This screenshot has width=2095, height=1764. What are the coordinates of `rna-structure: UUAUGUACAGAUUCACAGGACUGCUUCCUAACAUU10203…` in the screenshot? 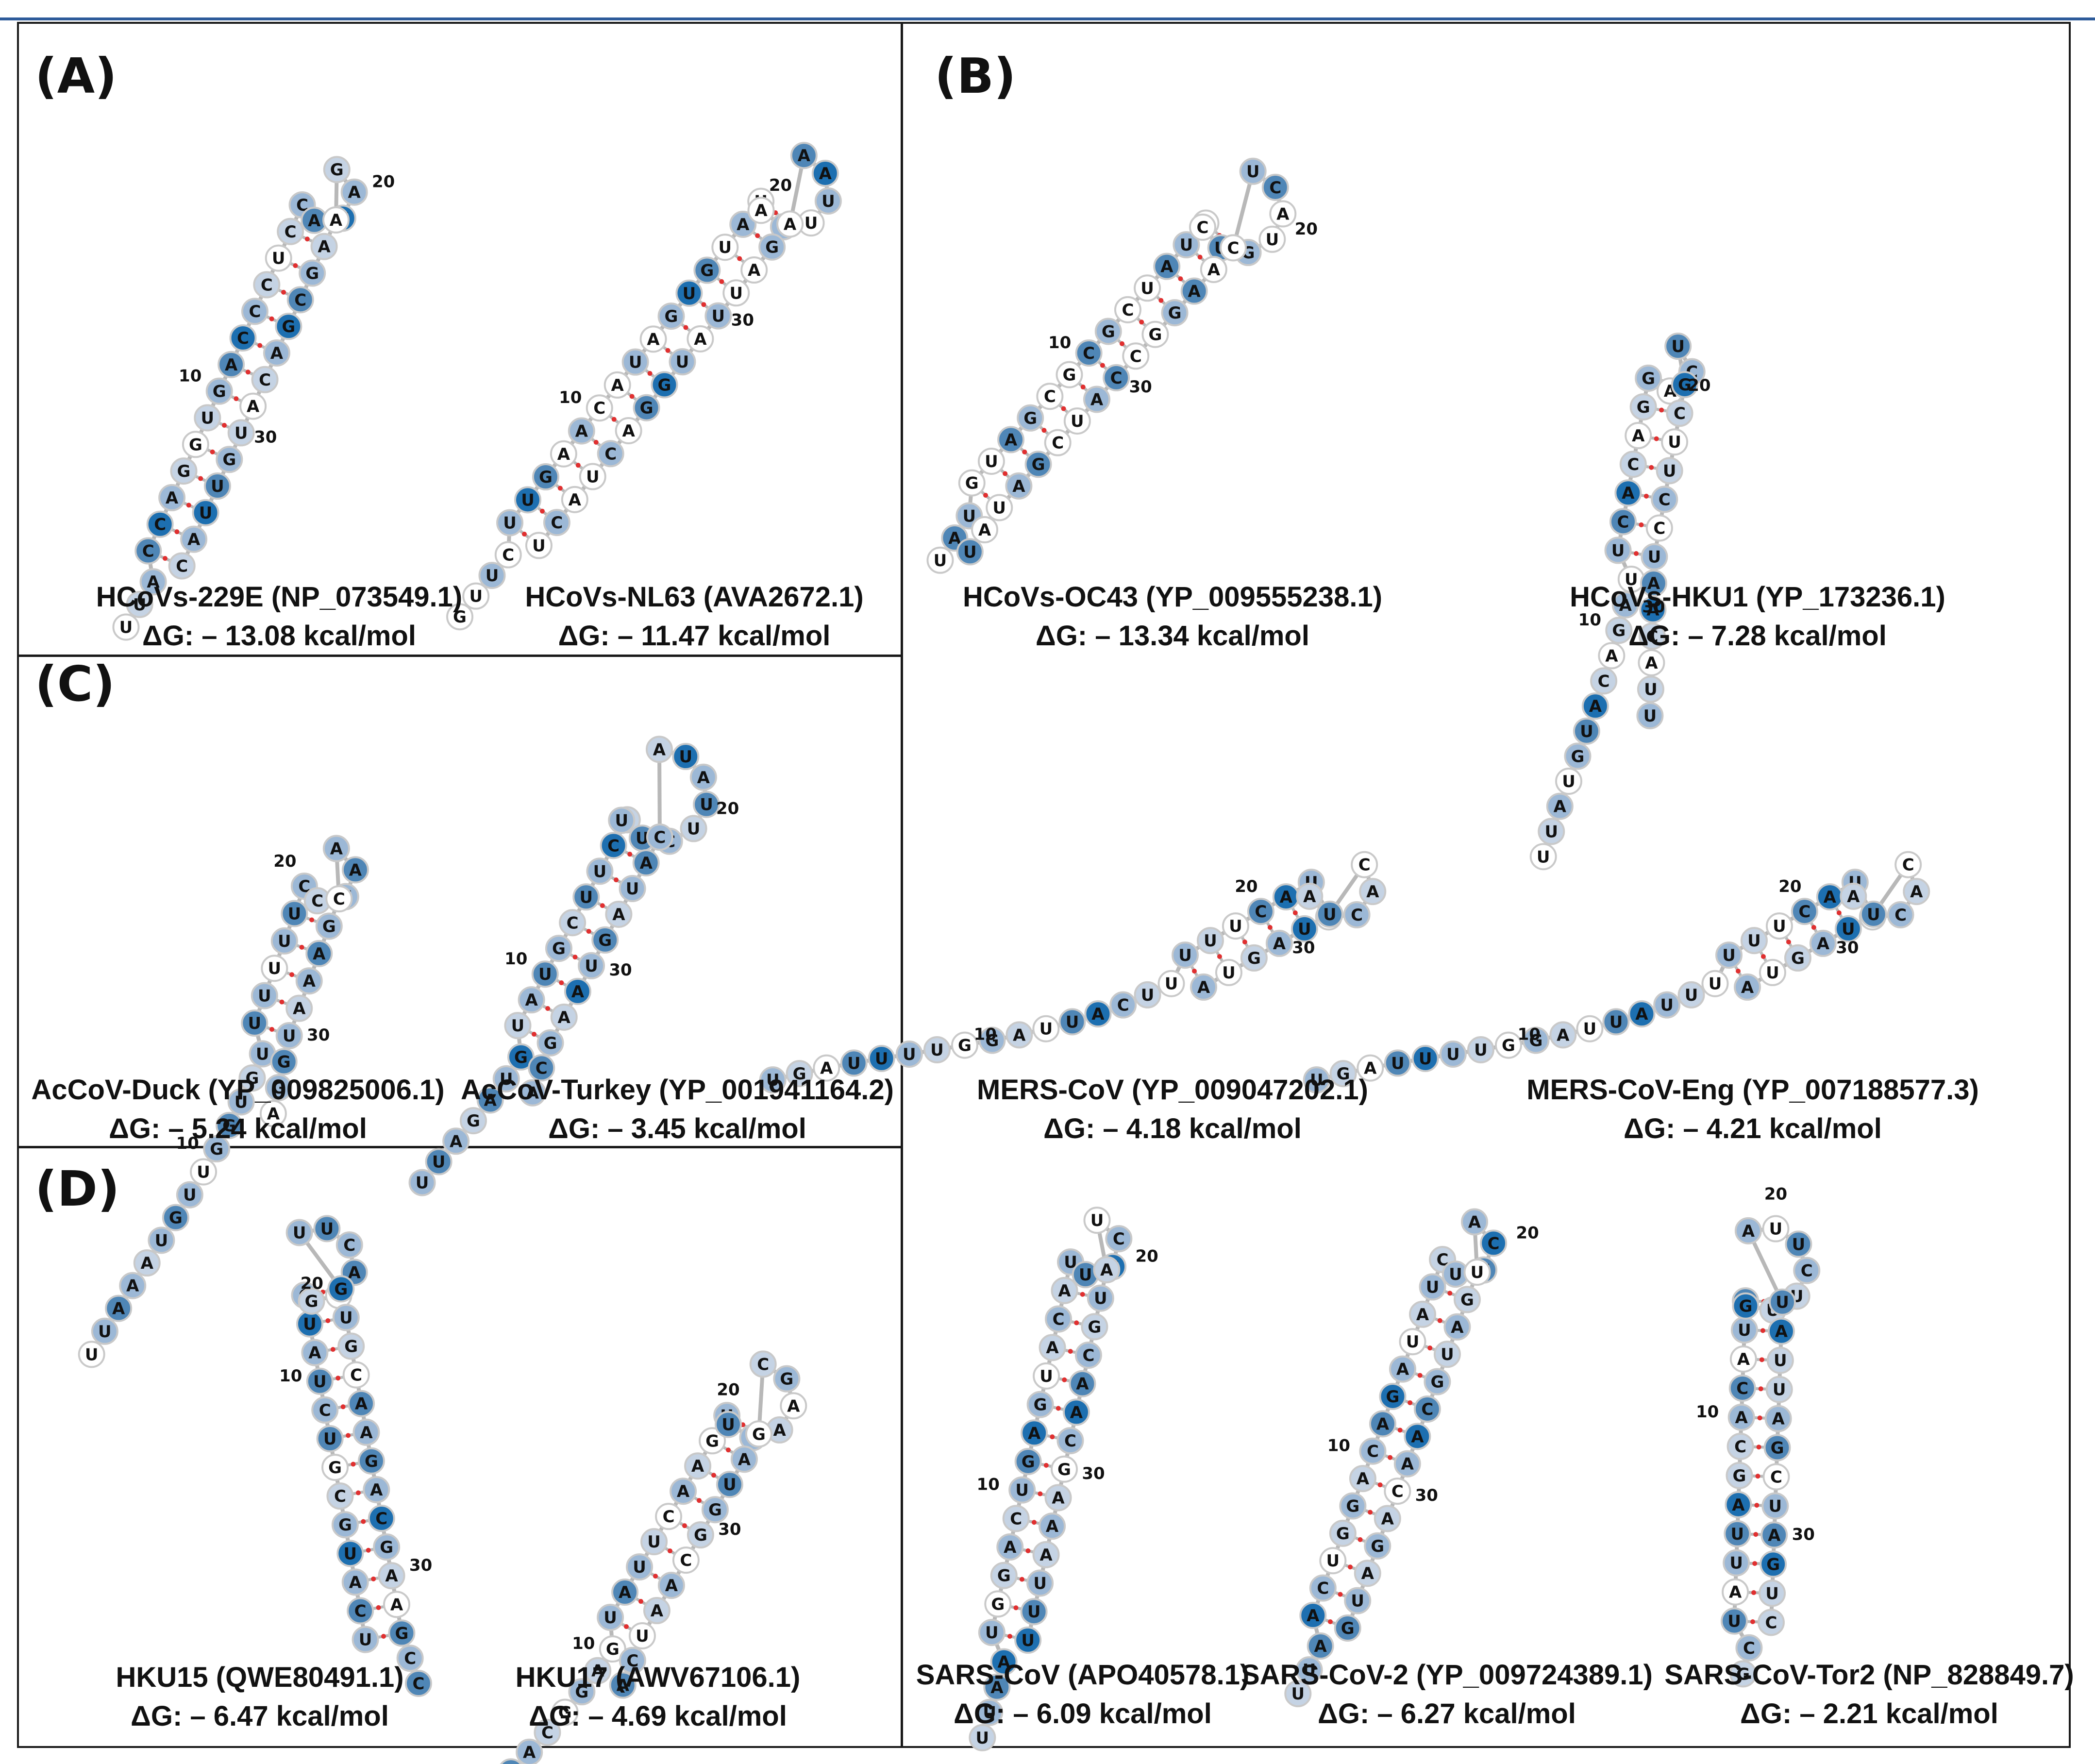 It's located at (1620, 602).